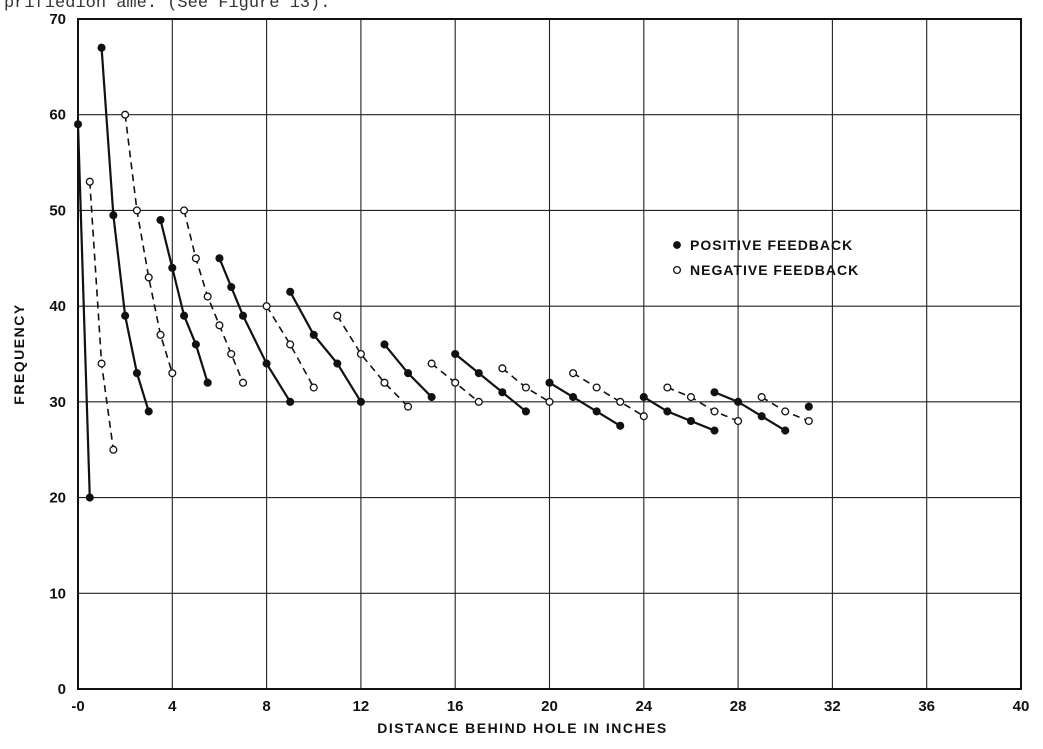 The width and height of the screenshot is (1043, 749). What do you see at coordinates (19, 353) in the screenshot?
I see `y-axis-label: FREQUENCY` at bounding box center [19, 353].